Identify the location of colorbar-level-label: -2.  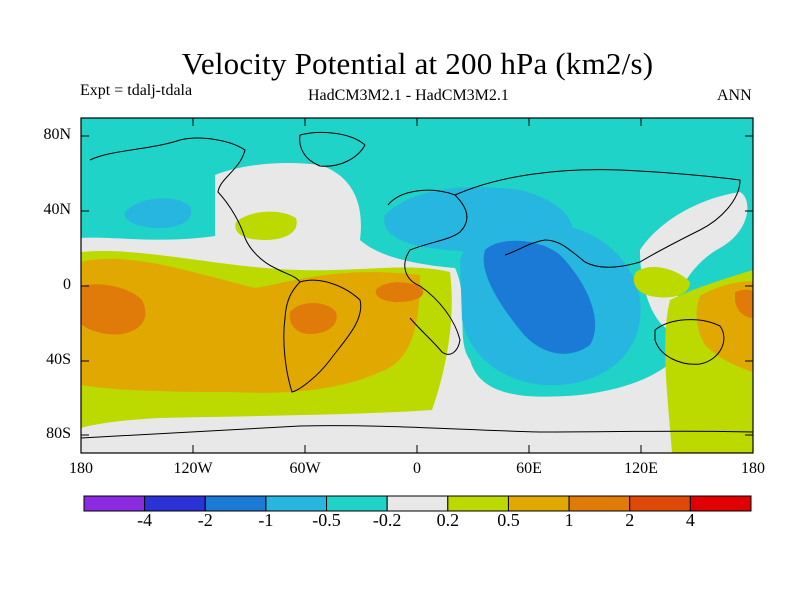
(205, 520).